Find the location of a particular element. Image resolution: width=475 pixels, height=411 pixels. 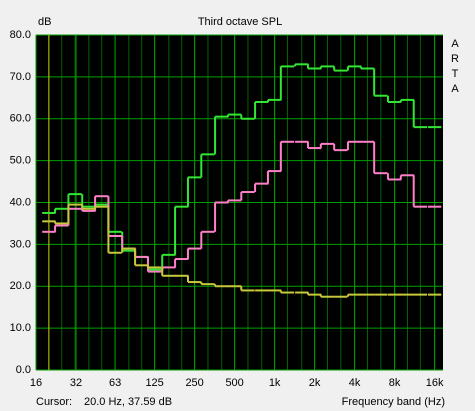

chart-title: Third octave SPL is located at coordinates (240, 22).